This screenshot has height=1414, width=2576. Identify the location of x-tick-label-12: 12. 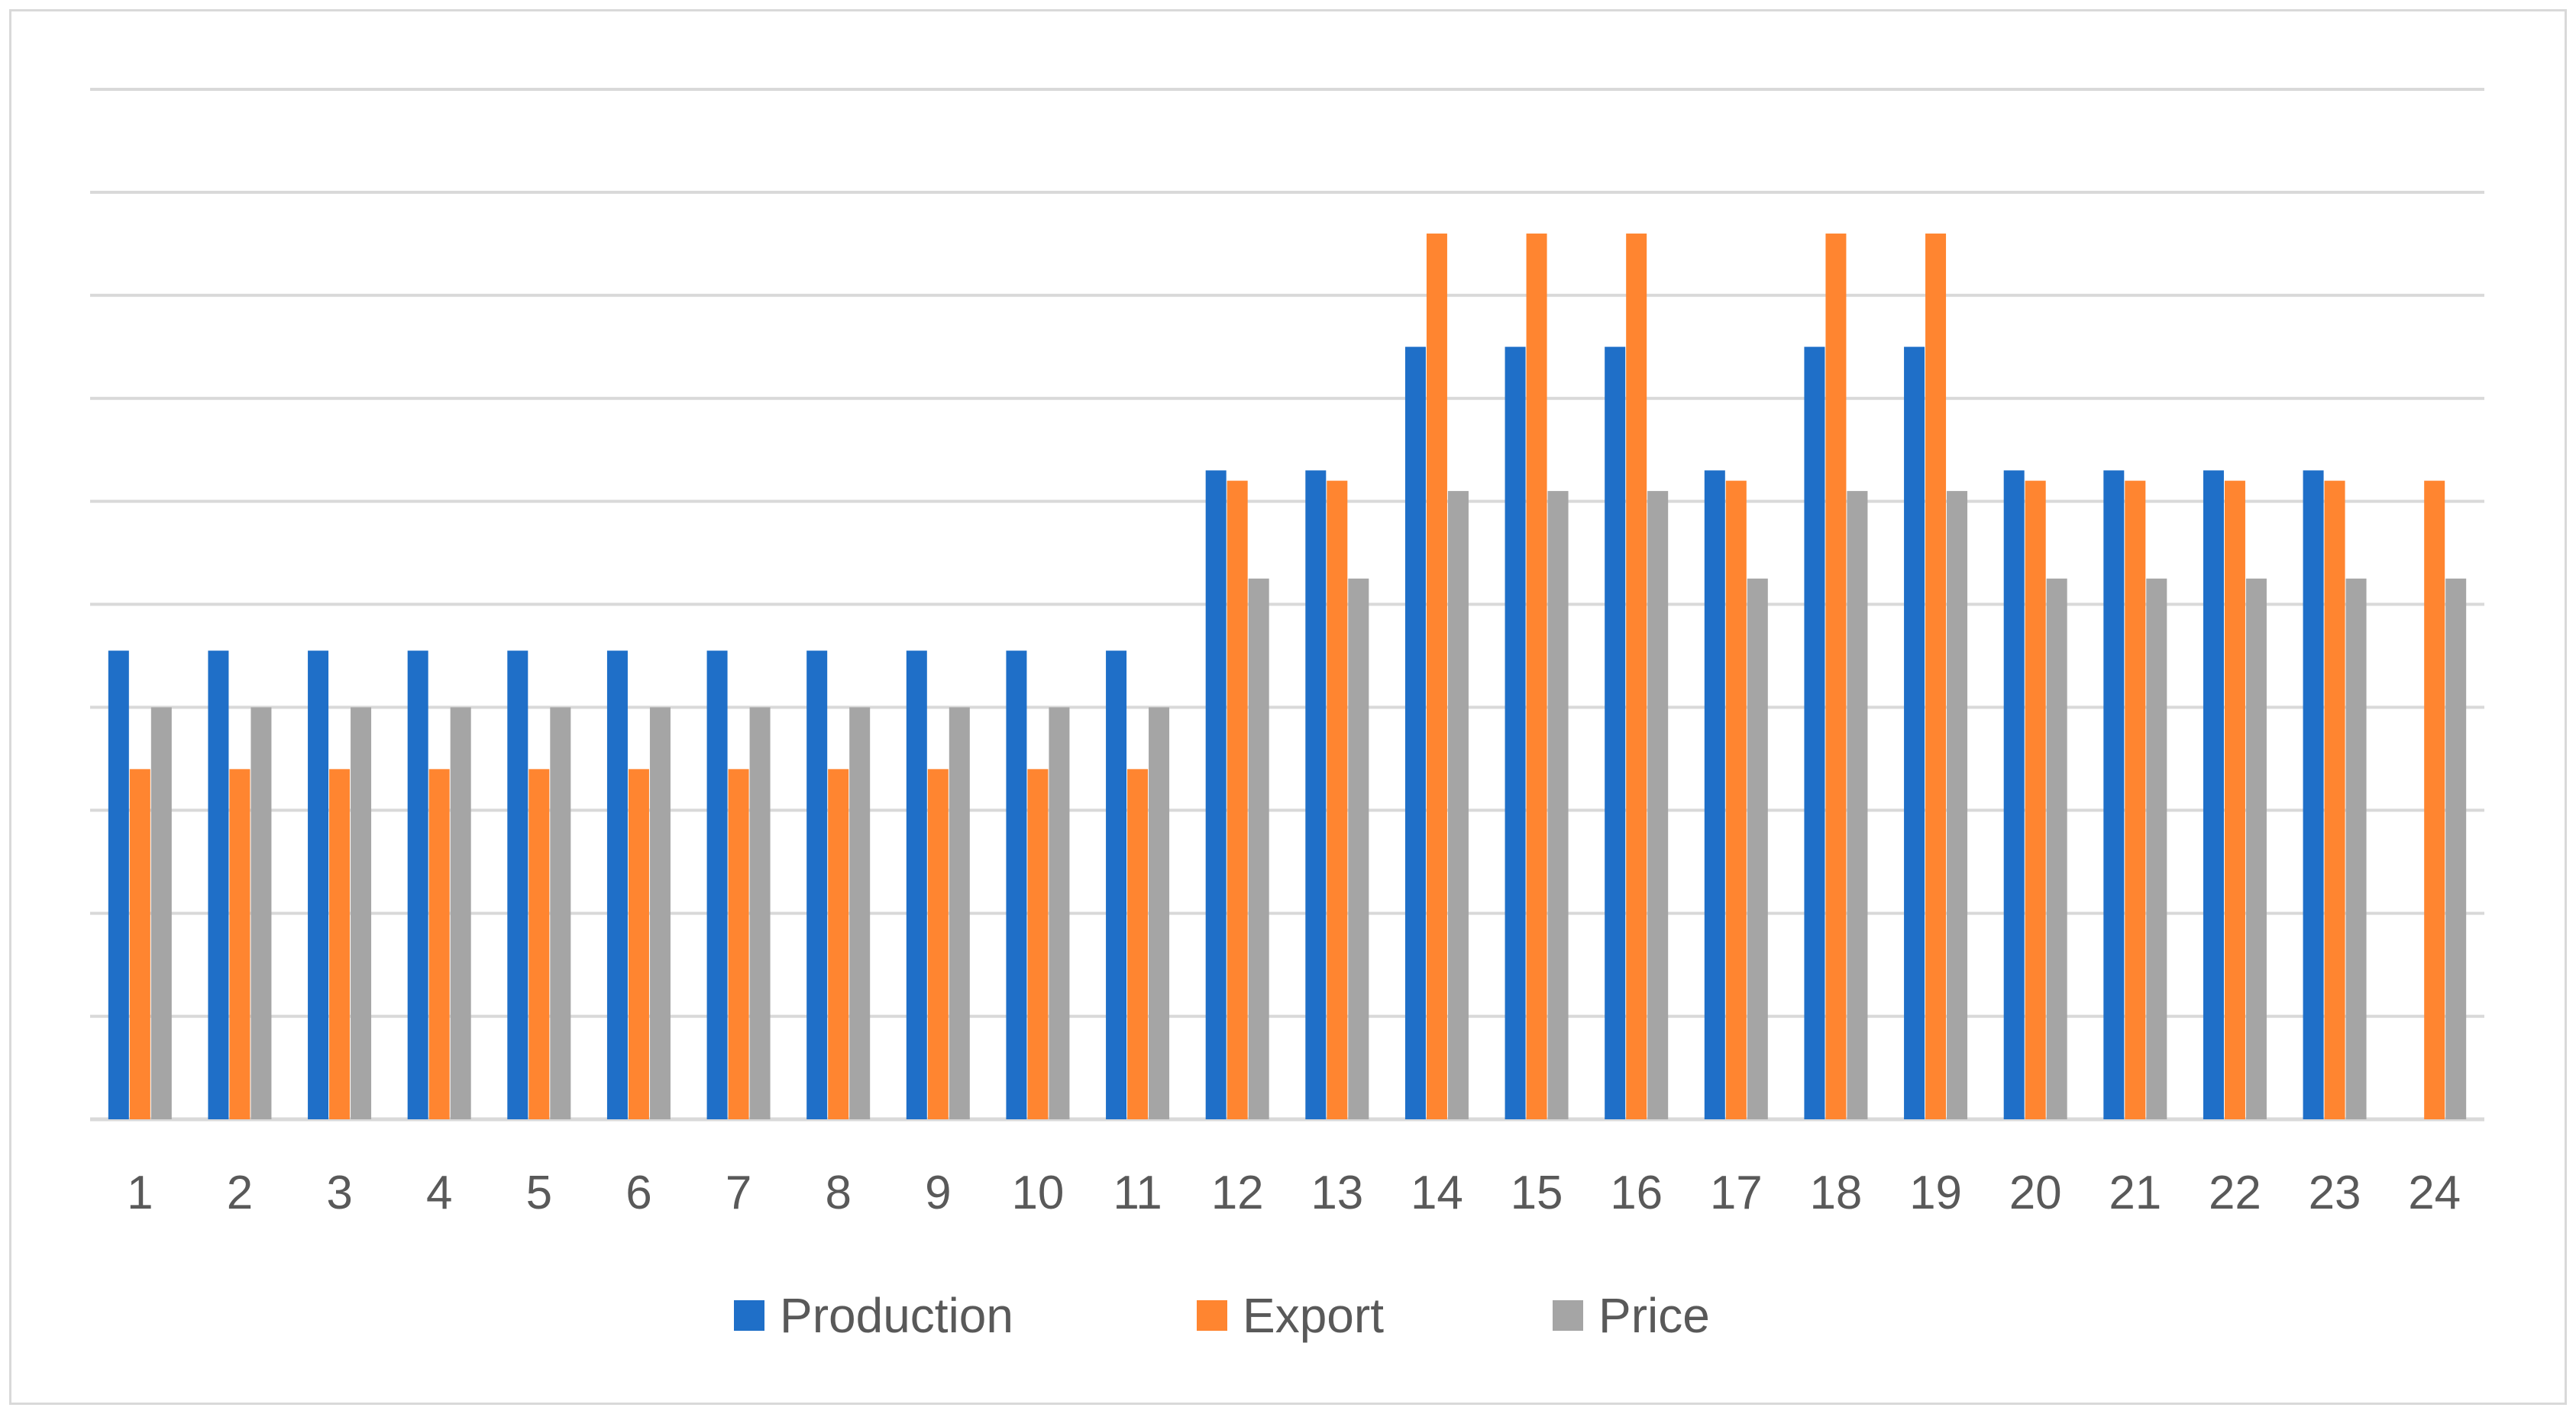
(1237, 1193).